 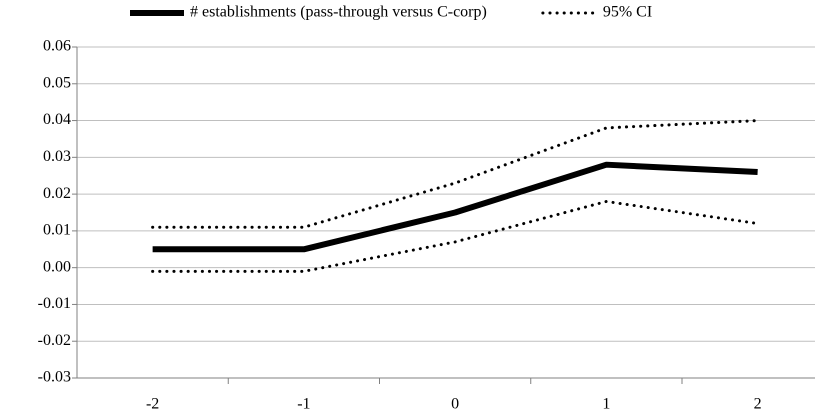 I want to click on x-tick-label: 1, so click(x=606, y=404).